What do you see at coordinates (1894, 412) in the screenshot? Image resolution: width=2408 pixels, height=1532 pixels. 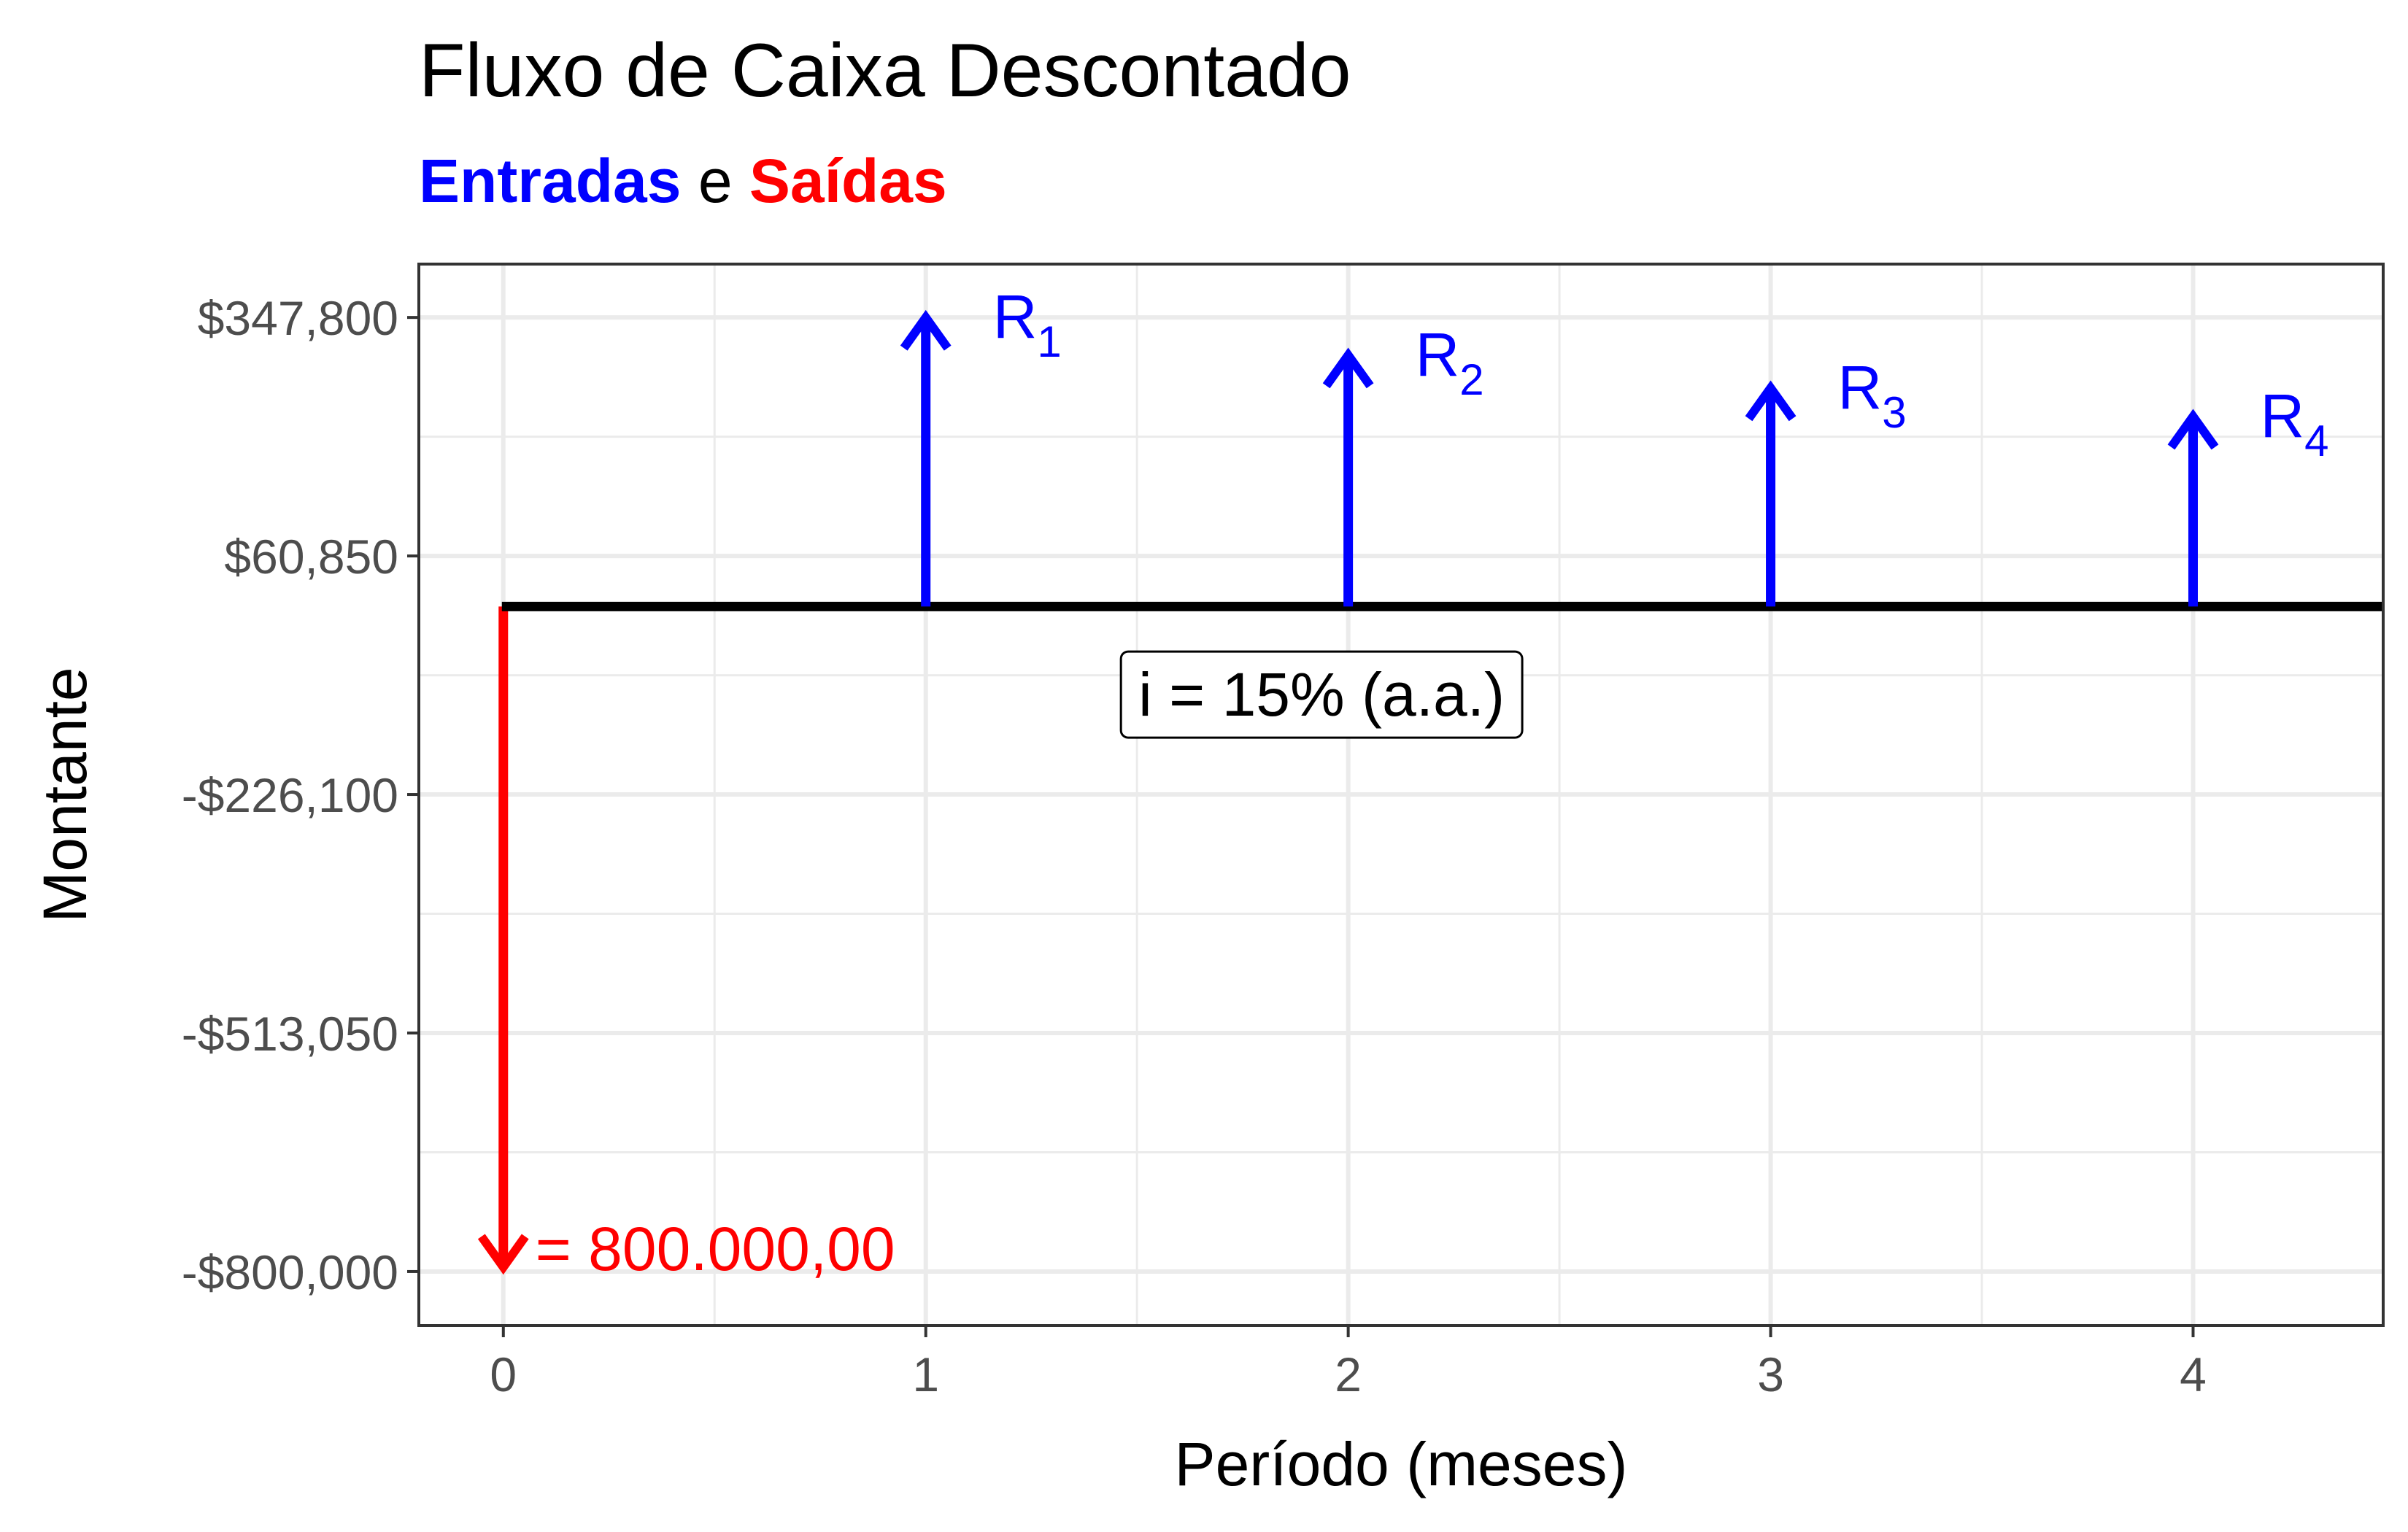 I see `inflow-label-subscript-3: 3` at bounding box center [1894, 412].